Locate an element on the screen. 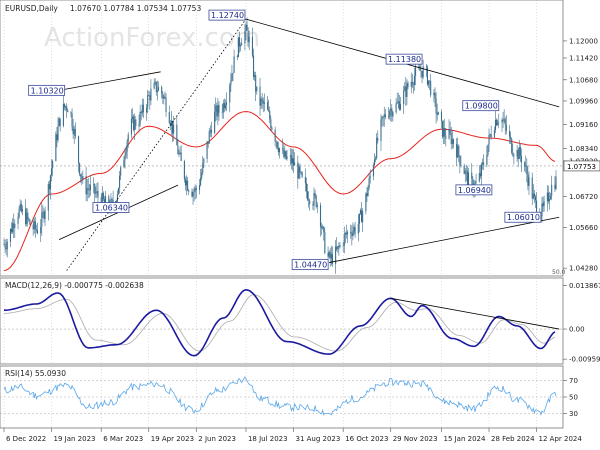 This screenshot has width=600, height=450. time-axis-label: 6 Mar 2023 is located at coordinates (123, 439).